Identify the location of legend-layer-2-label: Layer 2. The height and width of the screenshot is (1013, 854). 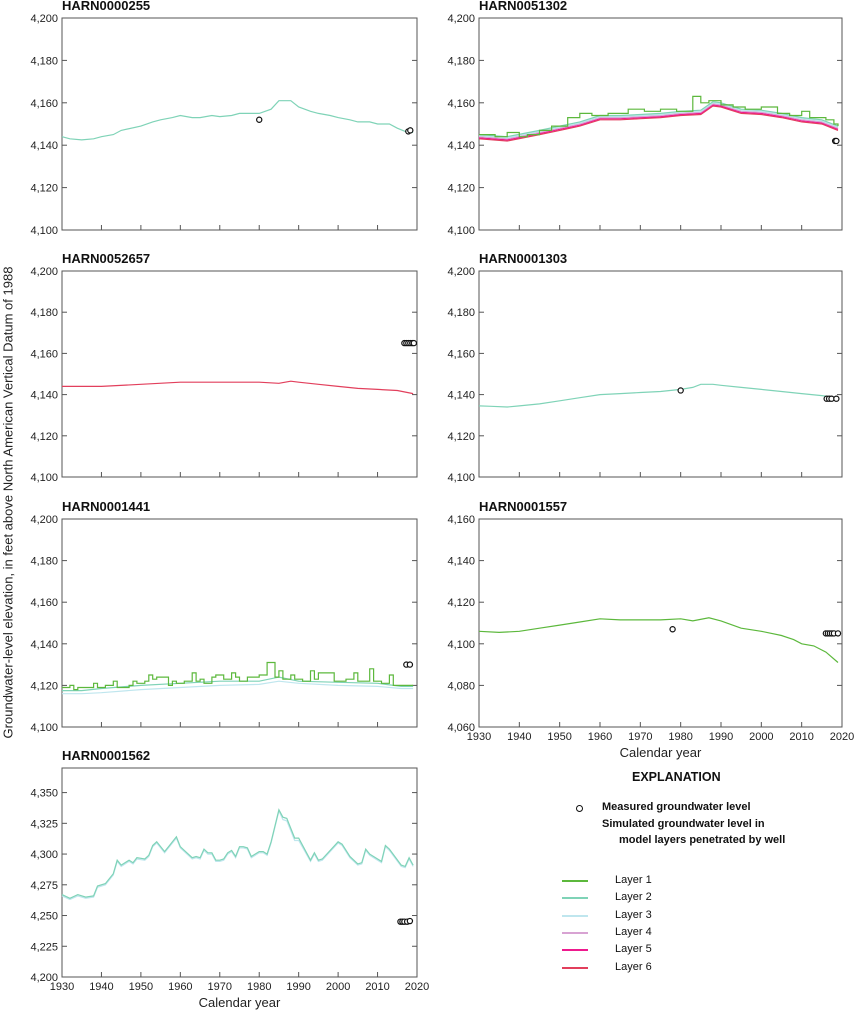
(633, 897).